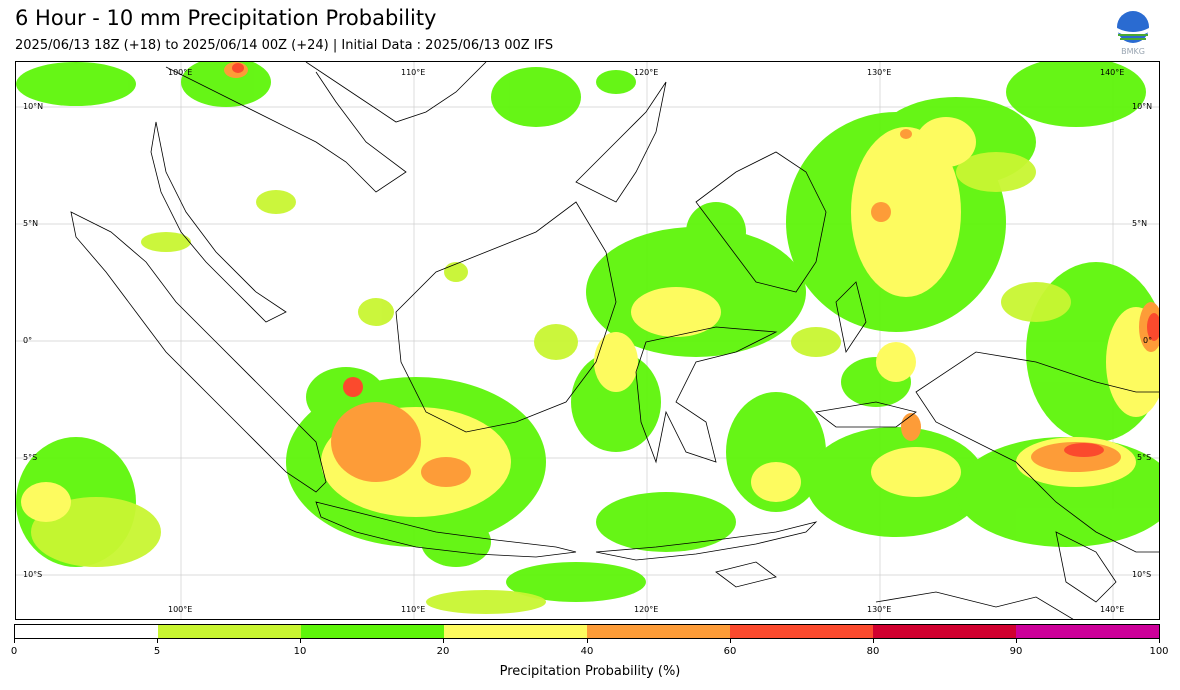 Image resolution: width=1180 pixels, height=690 pixels. What do you see at coordinates (1112, 609) in the screenshot?
I see `lon-label-bottom-140e: 140°E` at bounding box center [1112, 609].